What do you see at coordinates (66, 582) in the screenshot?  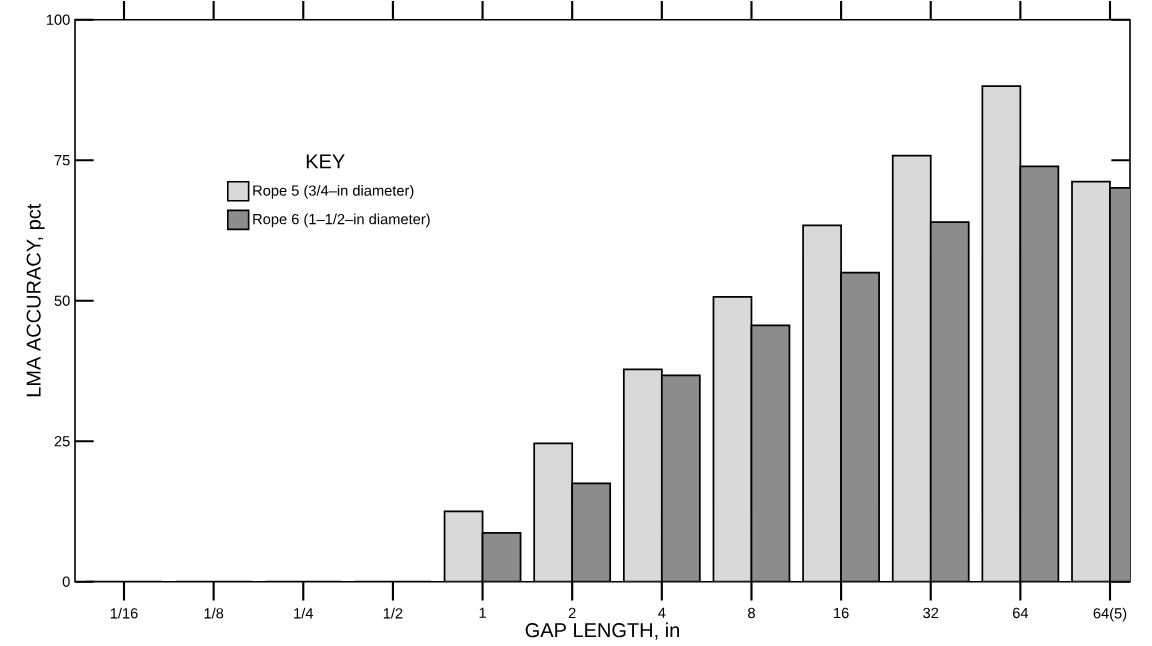 I see `y-tick-label: 0` at bounding box center [66, 582].